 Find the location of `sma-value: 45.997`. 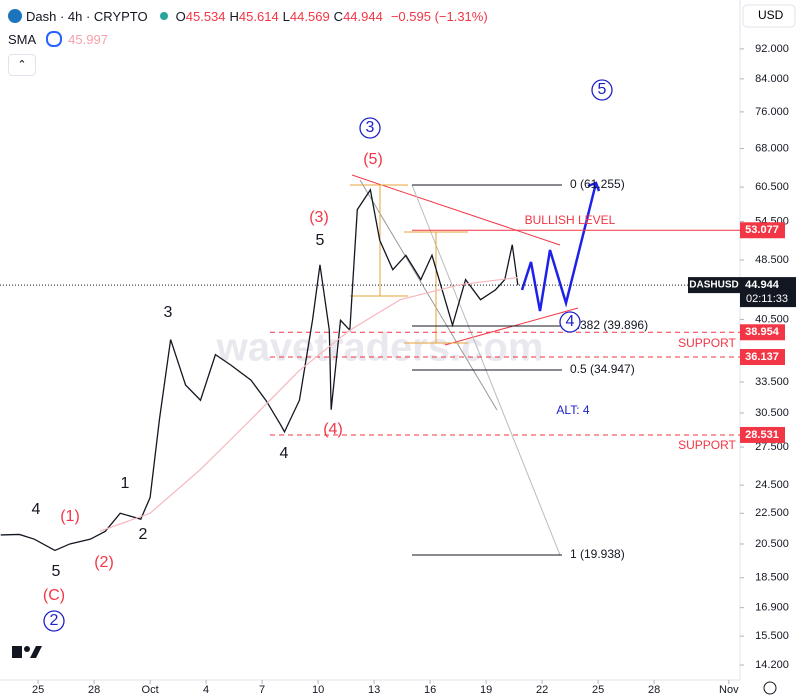

sma-value: 45.997 is located at coordinates (88, 39).